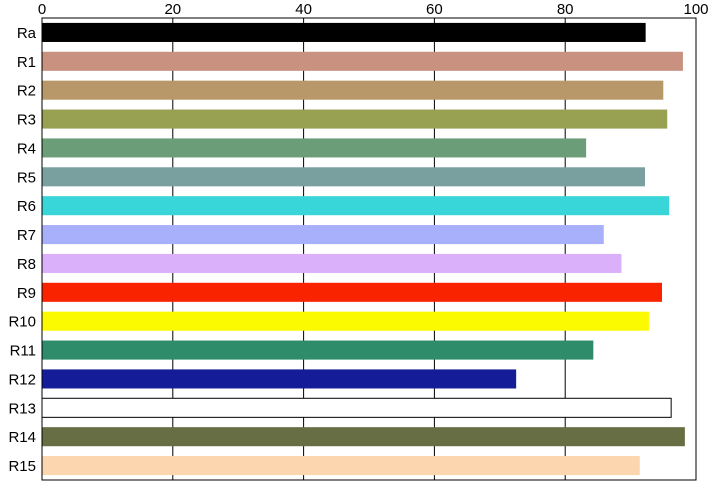 The width and height of the screenshot is (712, 487). I want to click on category-label: R15, so click(22, 466).